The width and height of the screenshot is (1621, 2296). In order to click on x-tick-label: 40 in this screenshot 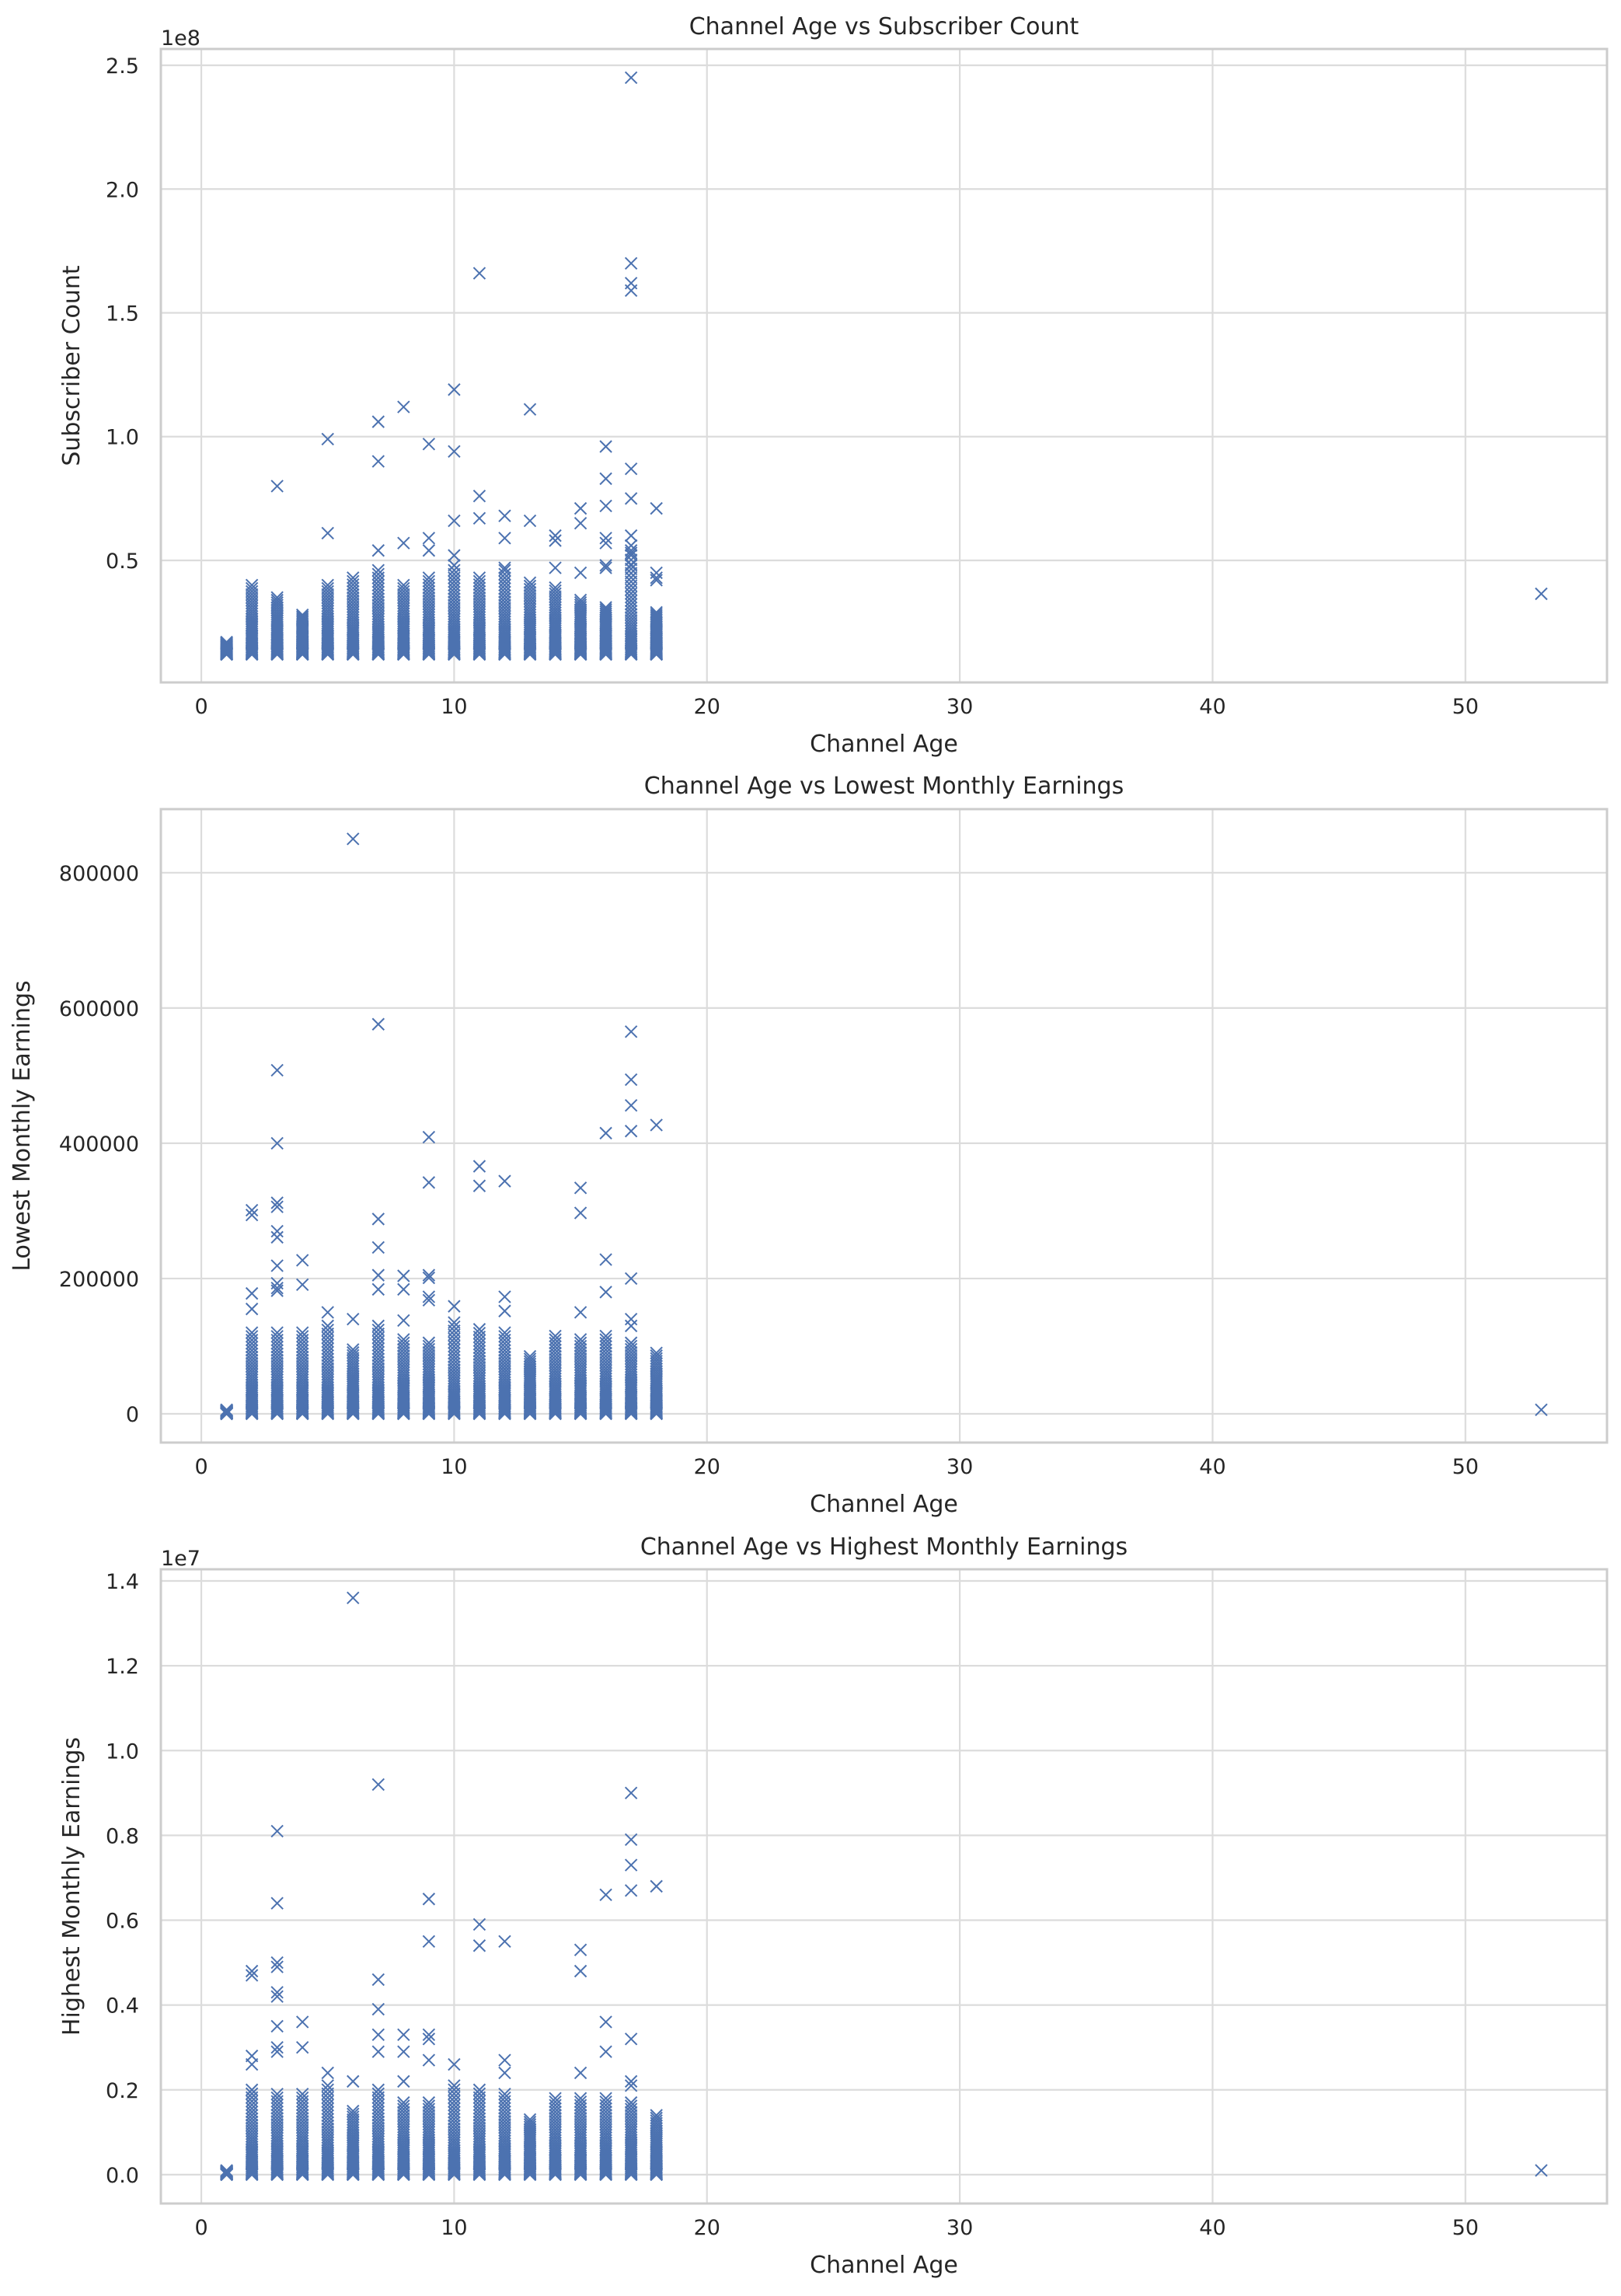, I will do `click(1212, 707)`.